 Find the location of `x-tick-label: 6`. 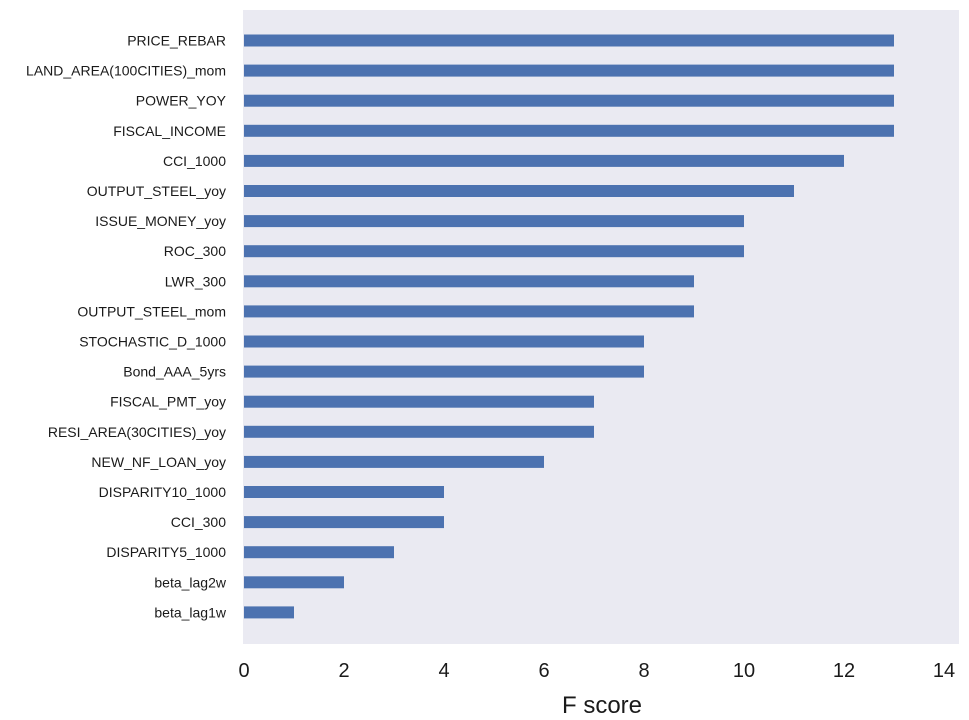

x-tick-label: 6 is located at coordinates (543, 671).